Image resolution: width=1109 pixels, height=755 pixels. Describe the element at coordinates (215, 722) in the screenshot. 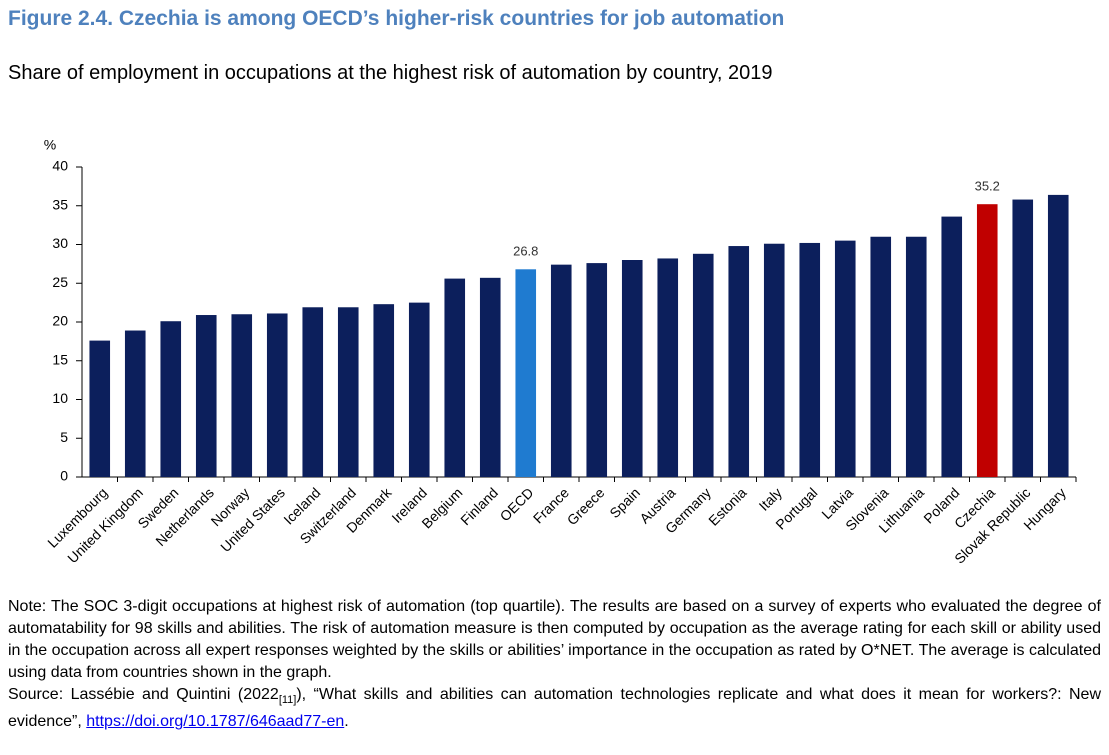

I see `source-link: https://doi.org/10.1787/646aad77-en` at that location.